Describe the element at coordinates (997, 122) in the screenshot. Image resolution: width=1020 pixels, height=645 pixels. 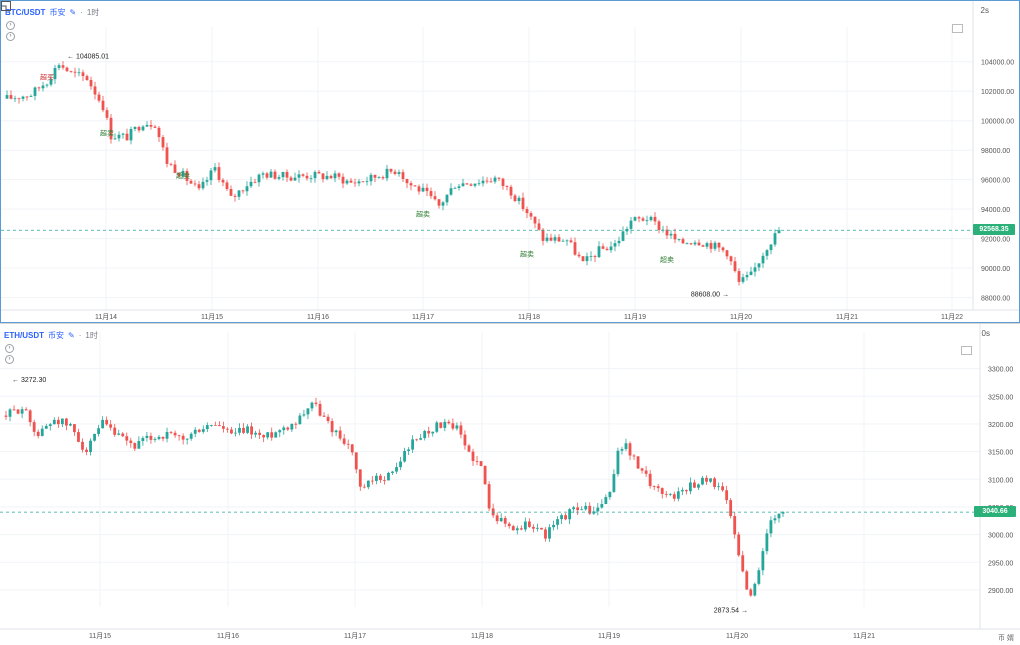
I see `y-tick-label: 100000.00` at that location.